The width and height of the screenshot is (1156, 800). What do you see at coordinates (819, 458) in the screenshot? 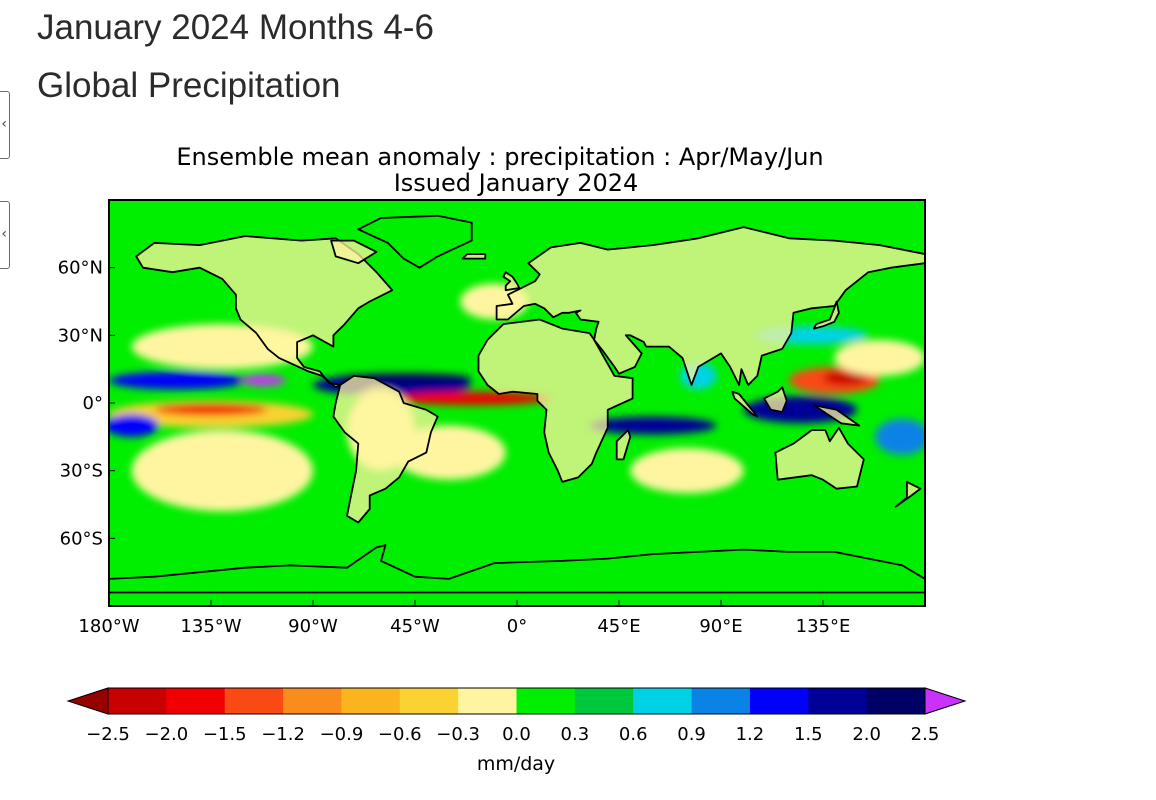
I see `land-australia` at bounding box center [819, 458].